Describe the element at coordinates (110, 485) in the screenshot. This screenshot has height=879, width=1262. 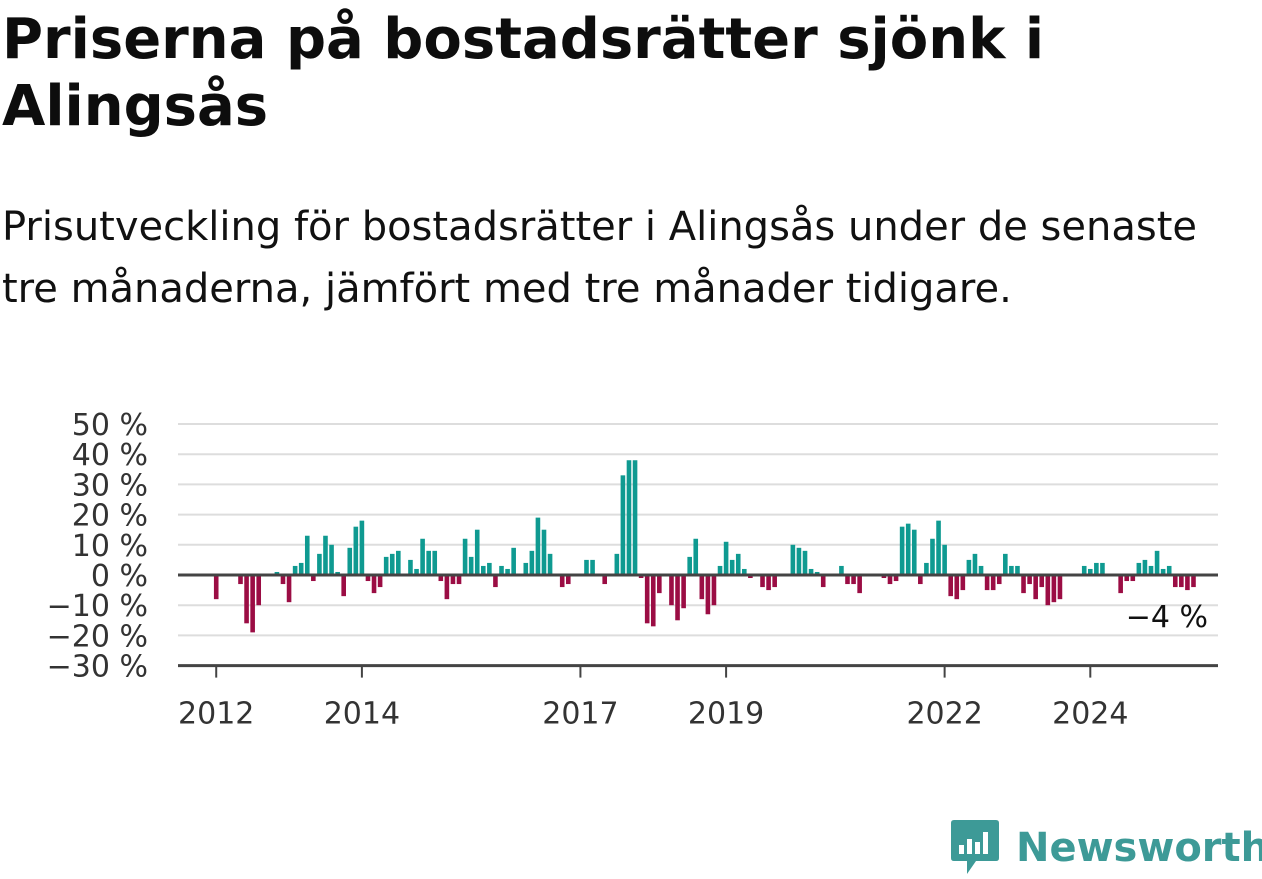
I see `y-tick-label: 30 %` at that location.